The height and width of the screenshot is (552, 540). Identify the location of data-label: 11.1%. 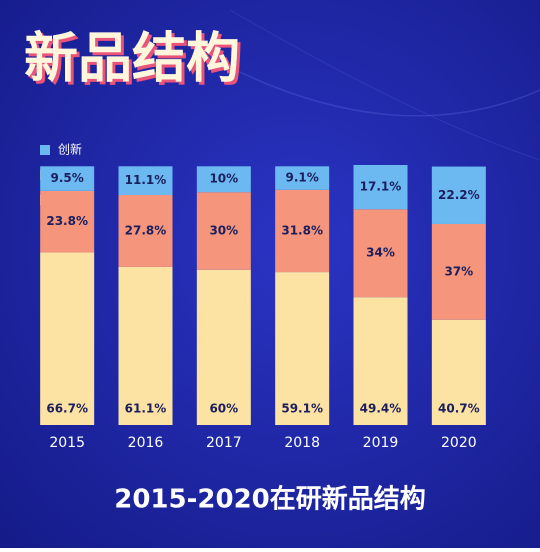
(146, 180).